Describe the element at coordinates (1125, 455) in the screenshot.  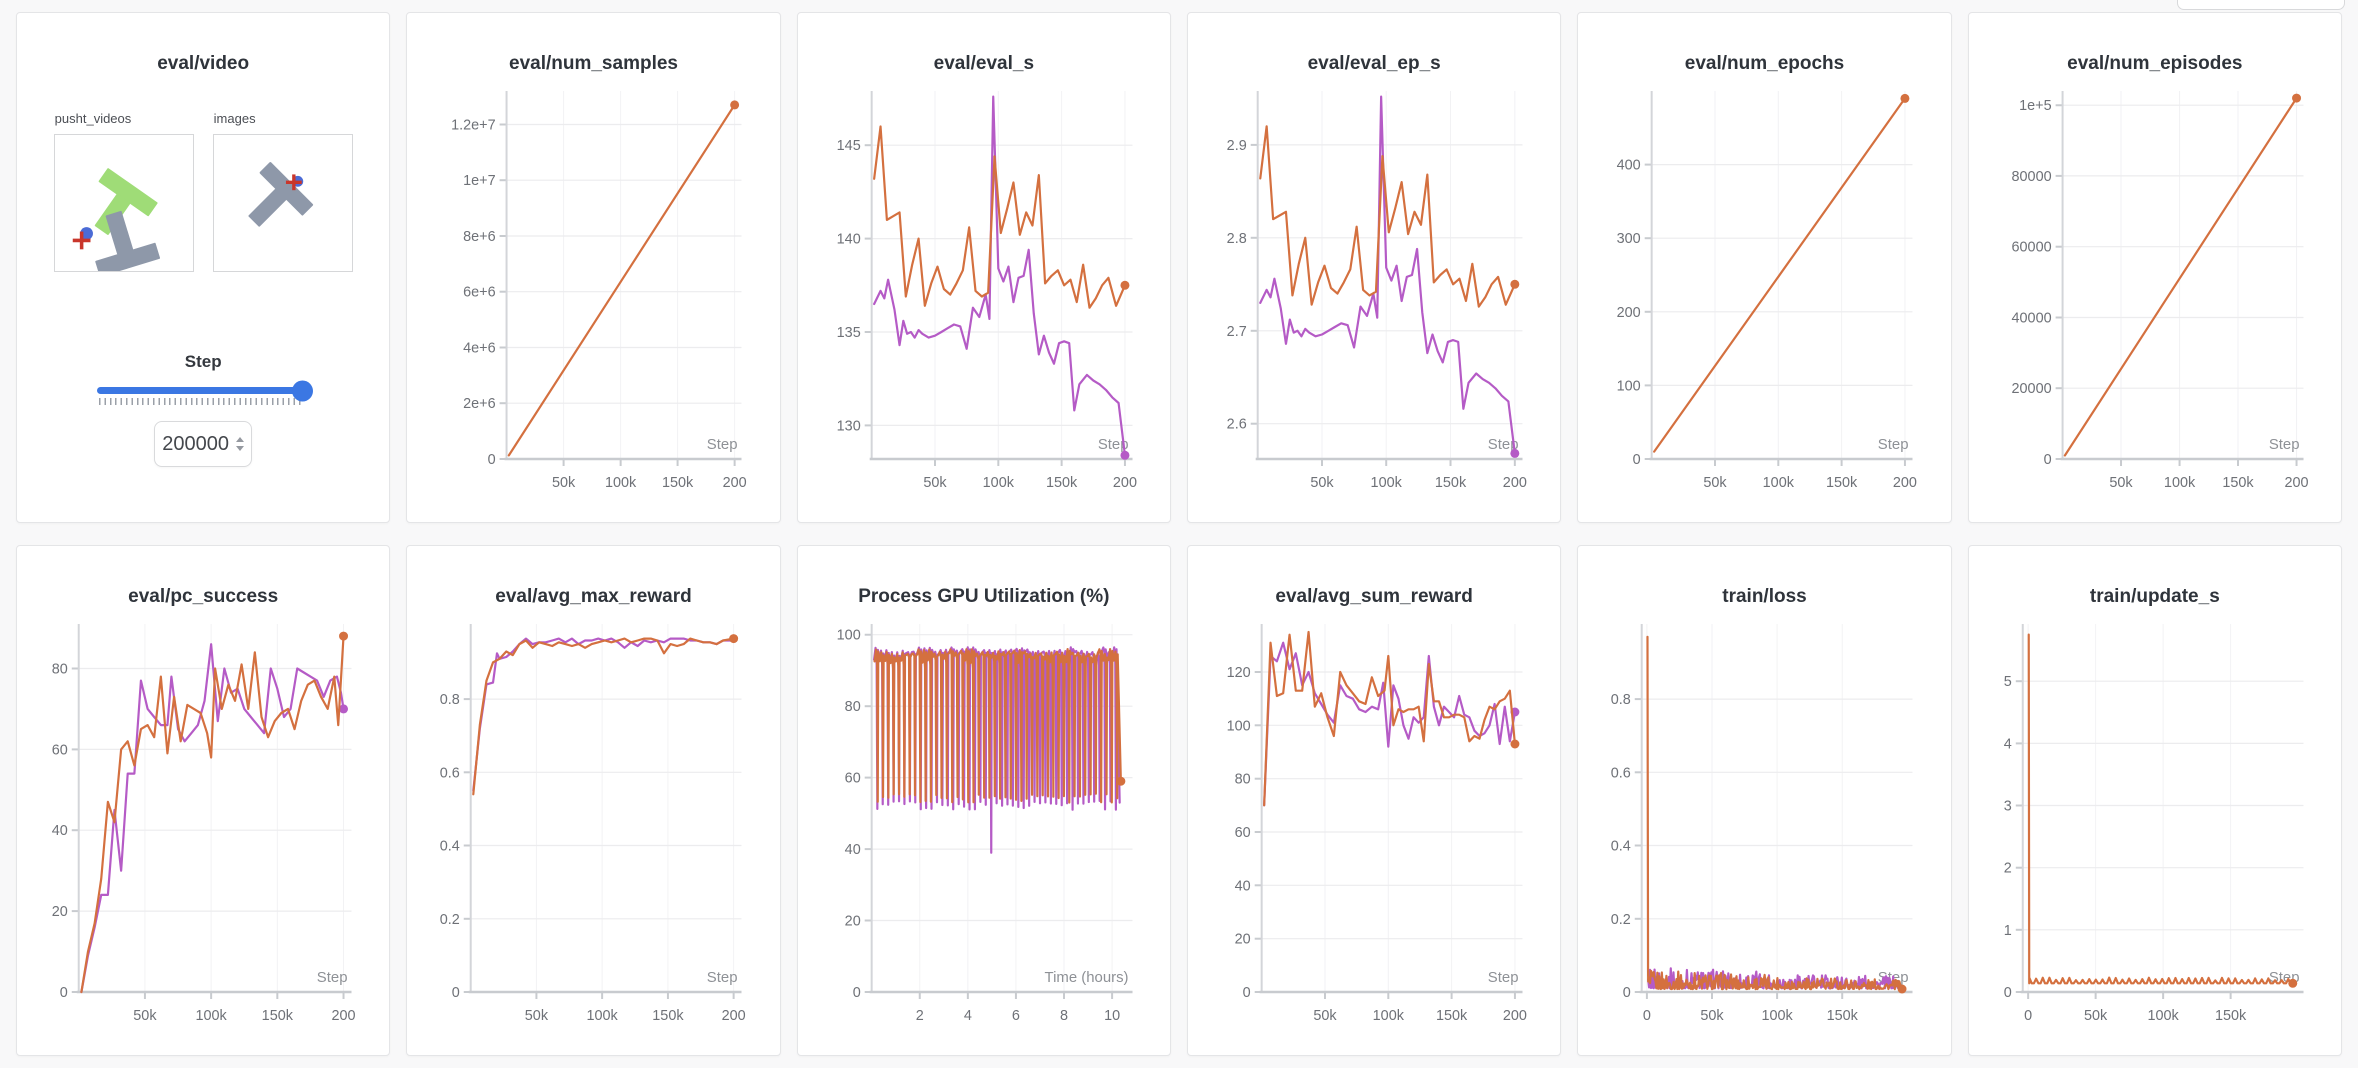
I see `series-end-dot-run-purple` at that location.